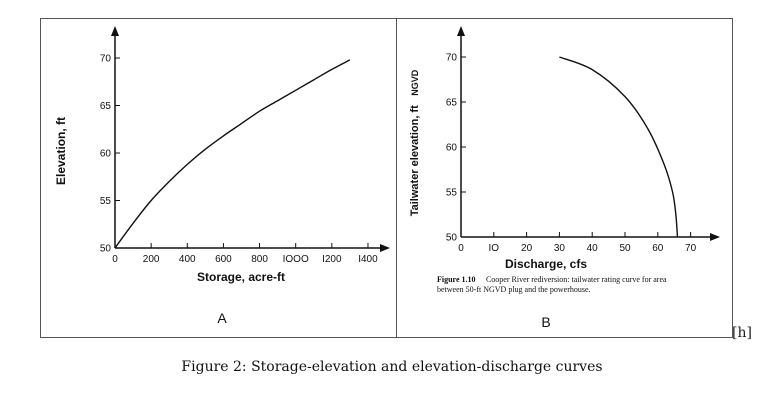 This screenshot has width=784, height=400. What do you see at coordinates (259, 259) in the screenshot?
I see `x-tick-label: 800` at bounding box center [259, 259].